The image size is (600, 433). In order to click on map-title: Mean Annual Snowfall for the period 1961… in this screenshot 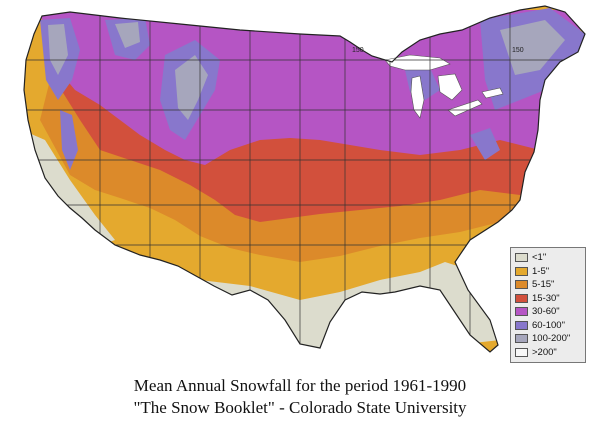, I will do `click(300, 385)`.